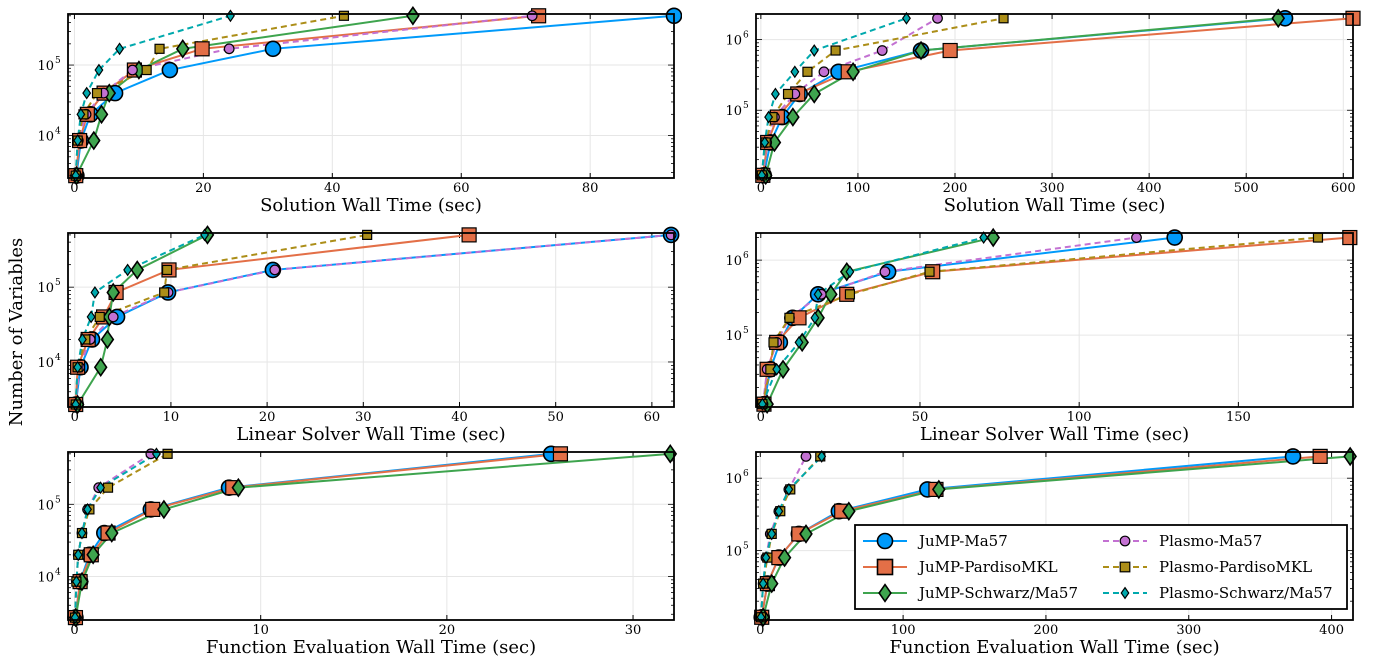  What do you see at coordinates (997, 593) in the screenshot?
I see `legend-label: JuMP-Schwarz/Ma57` at bounding box center [997, 593].